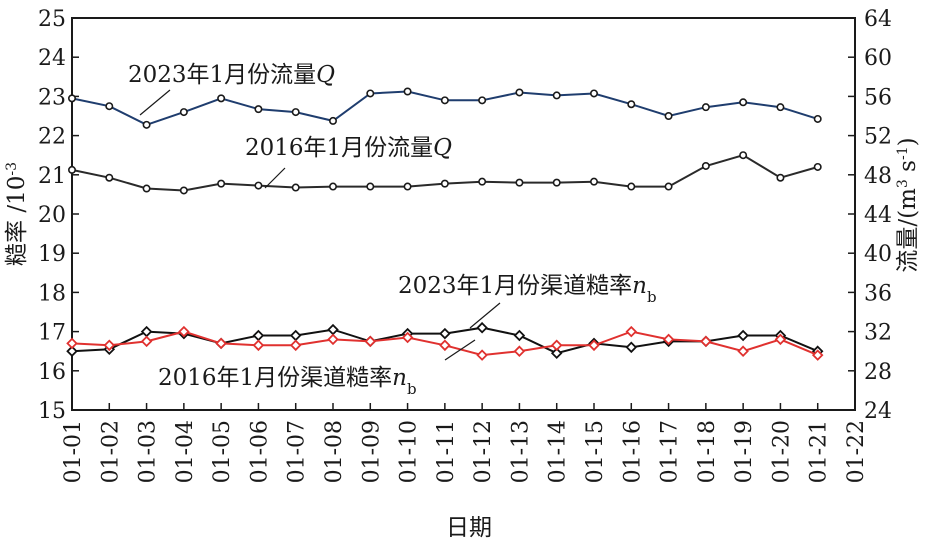  What do you see at coordinates (52, 58) in the screenshot?
I see `y-left-tick-label: 24` at bounding box center [52, 58].